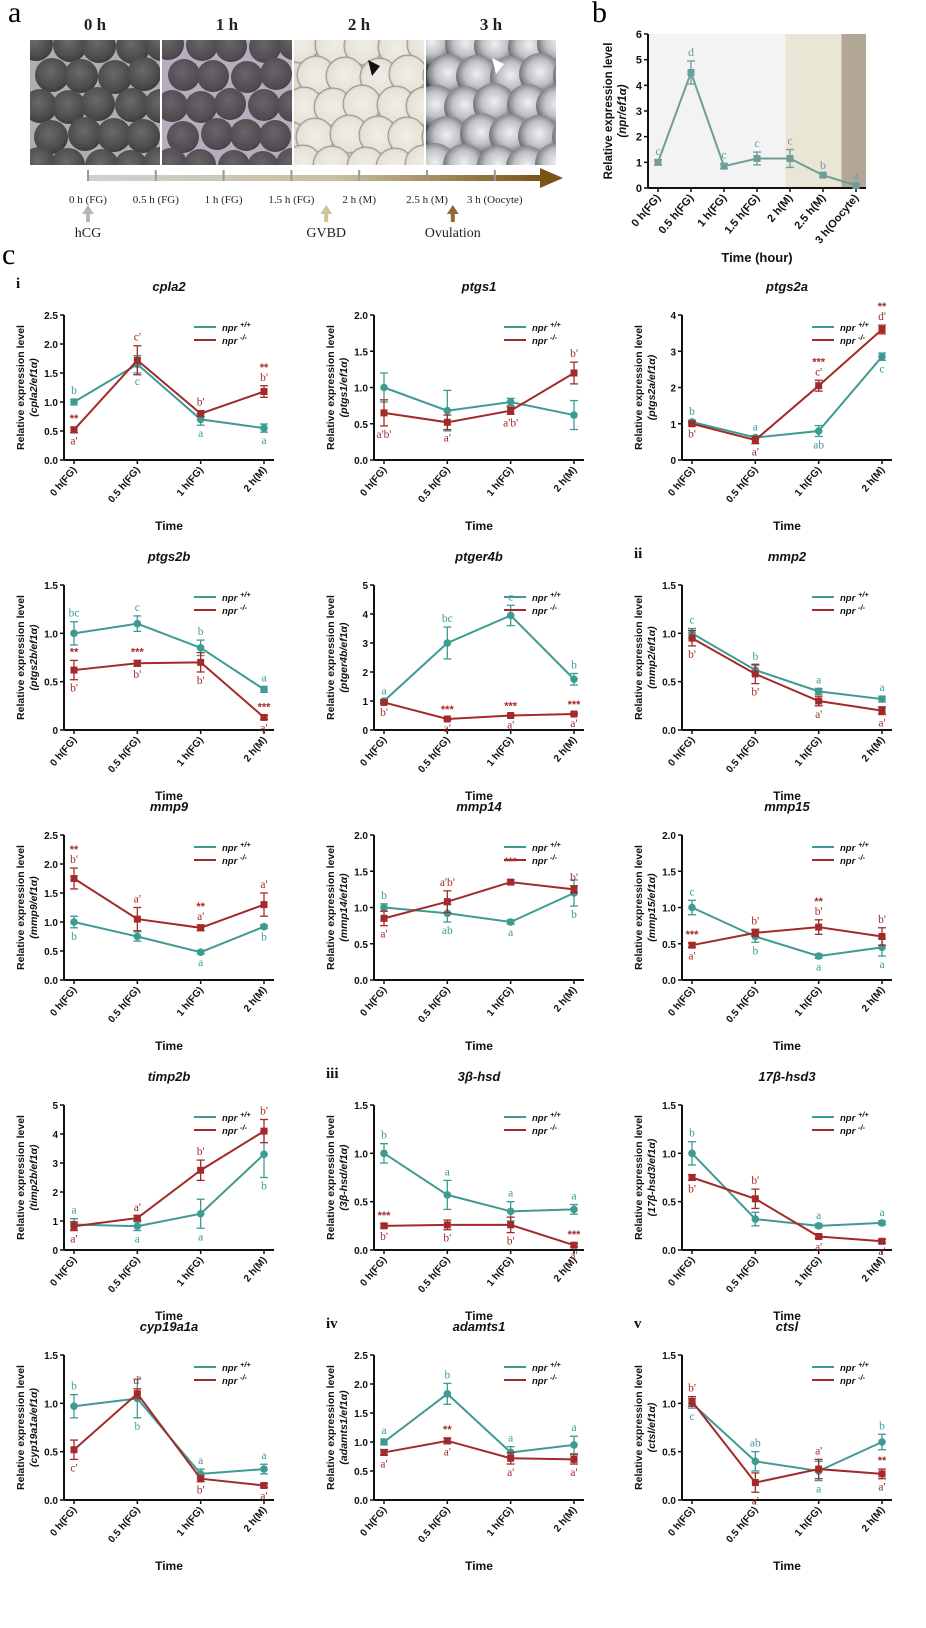  What do you see at coordinates (51, 1501) in the screenshot?
I see `y-tick-label: 0.0` at bounding box center [51, 1501].